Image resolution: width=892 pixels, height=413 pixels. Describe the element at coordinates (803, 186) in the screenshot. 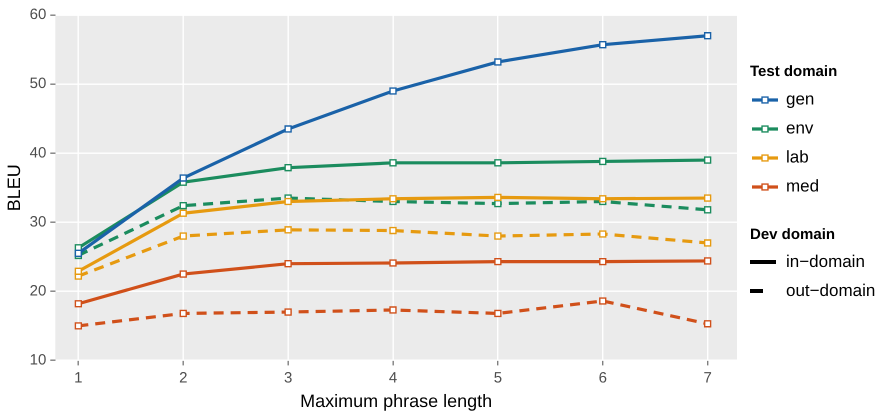

I see `legend-label: med` at that location.